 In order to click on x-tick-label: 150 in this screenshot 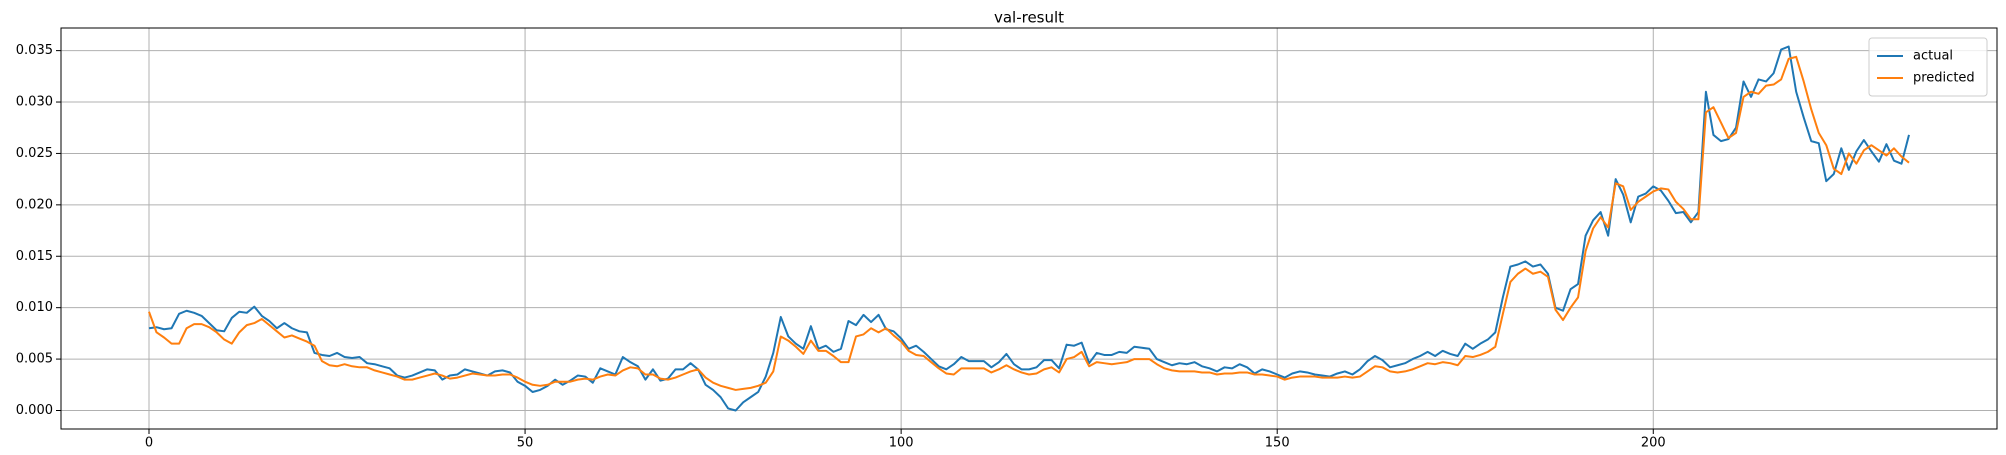, I will do `click(1277, 443)`.